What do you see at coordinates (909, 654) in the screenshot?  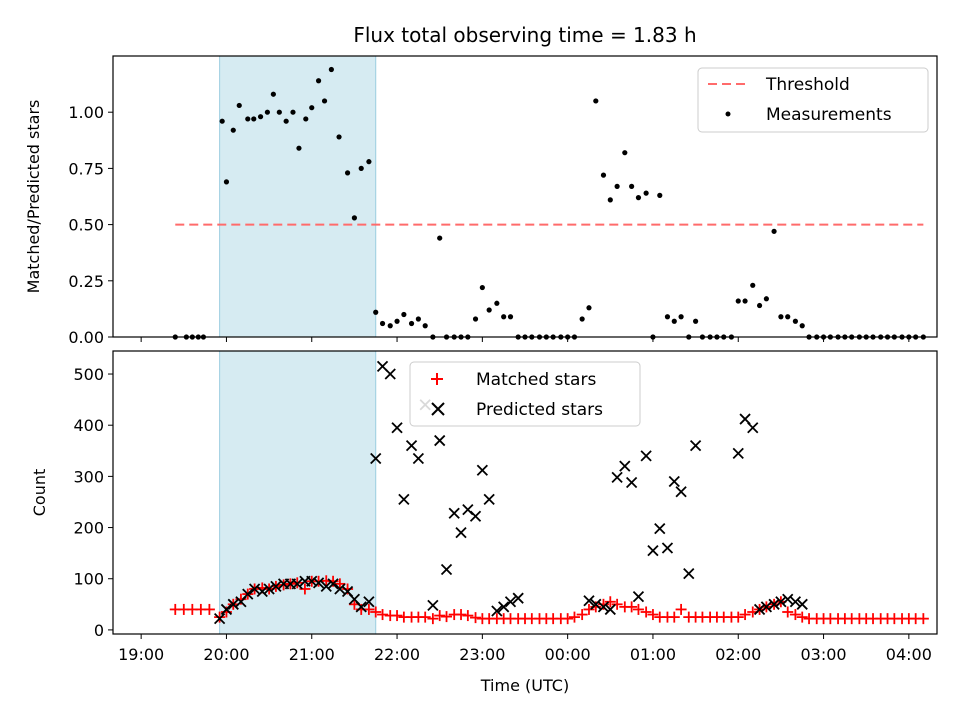 I see `x-tick-label: 04:00` at bounding box center [909, 654].